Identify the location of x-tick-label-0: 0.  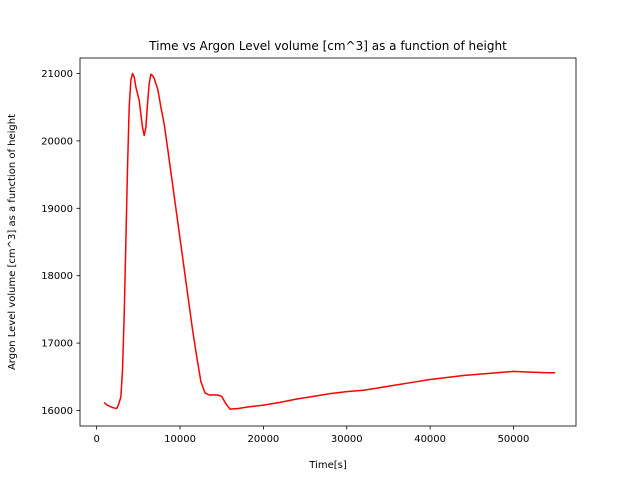
(96, 439).